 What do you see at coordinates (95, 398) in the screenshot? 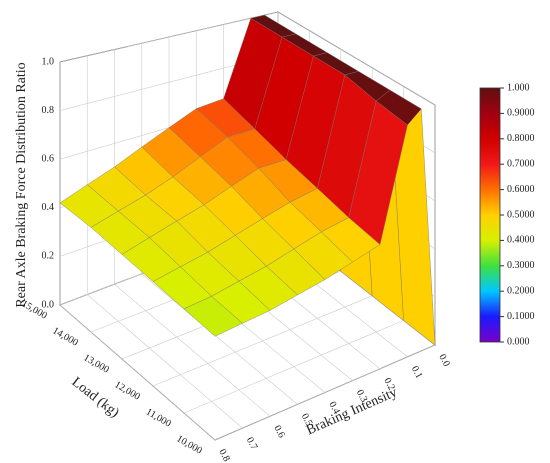
I see `y-axis-title: Load (kg)` at bounding box center [95, 398].